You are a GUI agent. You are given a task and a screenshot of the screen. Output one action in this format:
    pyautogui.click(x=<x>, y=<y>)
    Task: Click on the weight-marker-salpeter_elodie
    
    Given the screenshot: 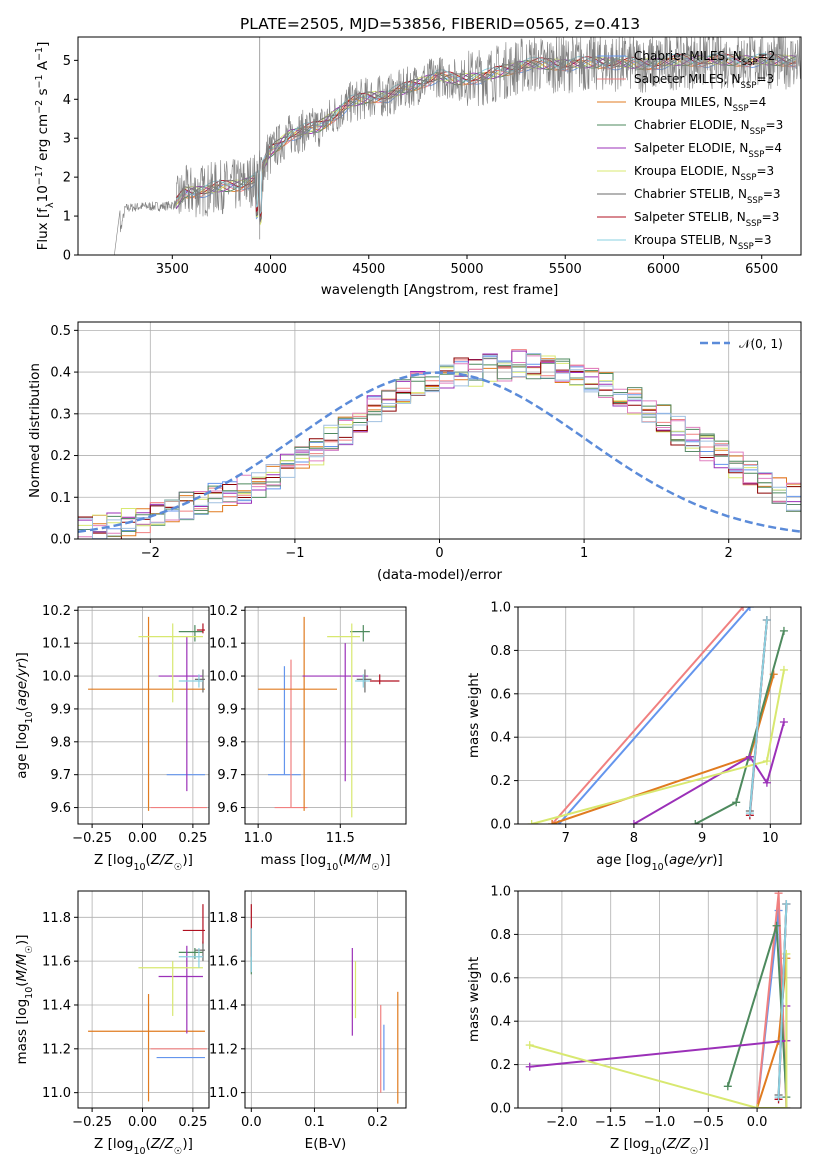 What is the action you would take?
    pyautogui.click(x=766, y=782)
    